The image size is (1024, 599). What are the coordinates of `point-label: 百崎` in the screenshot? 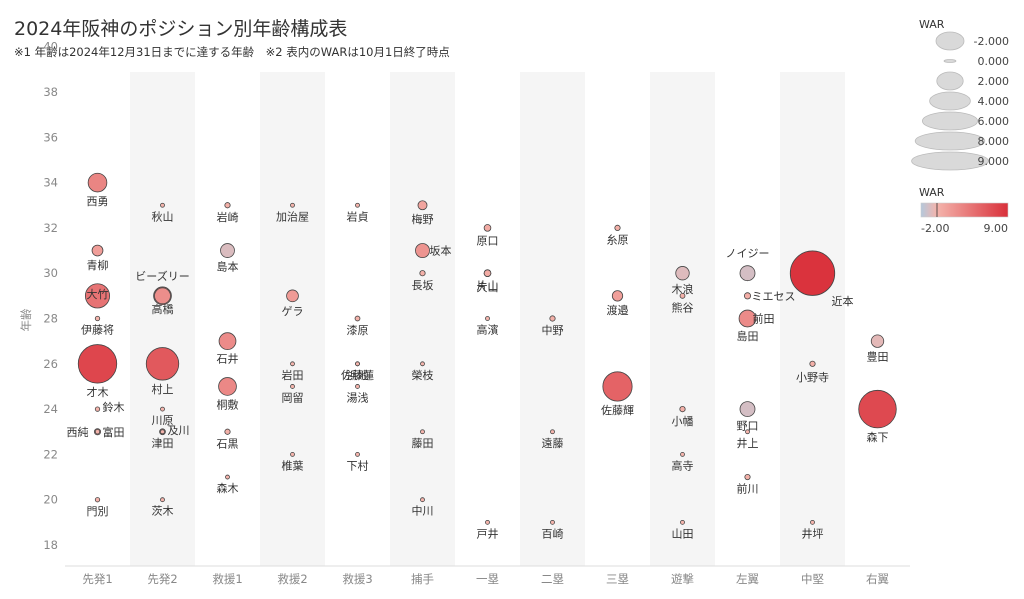 It's located at (553, 533).